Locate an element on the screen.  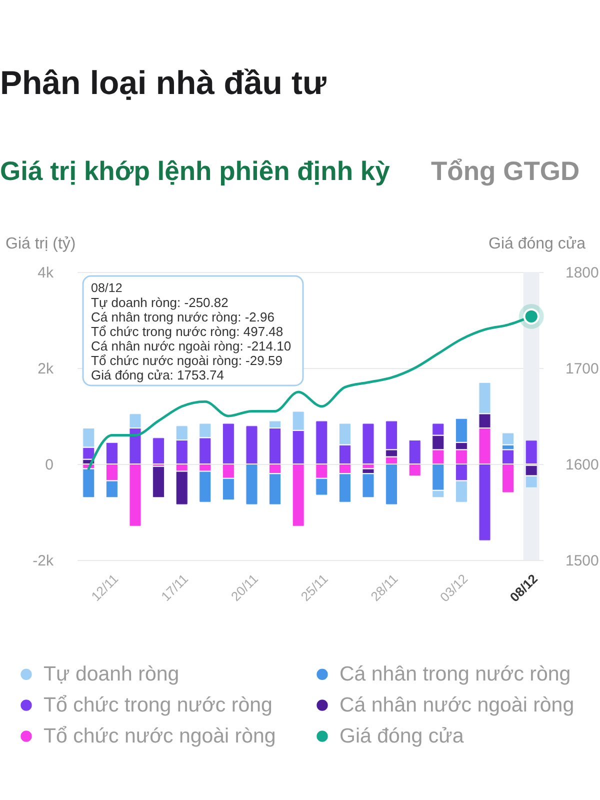
annotation: Tổ chức nước ngoài ròng: -29.59 is located at coordinates (186, 360).